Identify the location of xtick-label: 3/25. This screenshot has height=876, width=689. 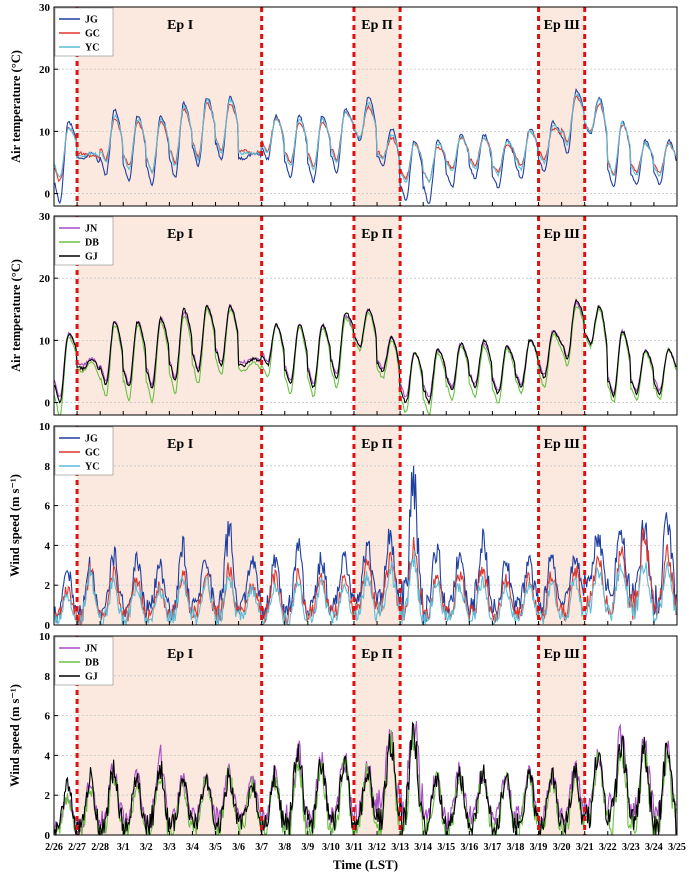
(677, 847).